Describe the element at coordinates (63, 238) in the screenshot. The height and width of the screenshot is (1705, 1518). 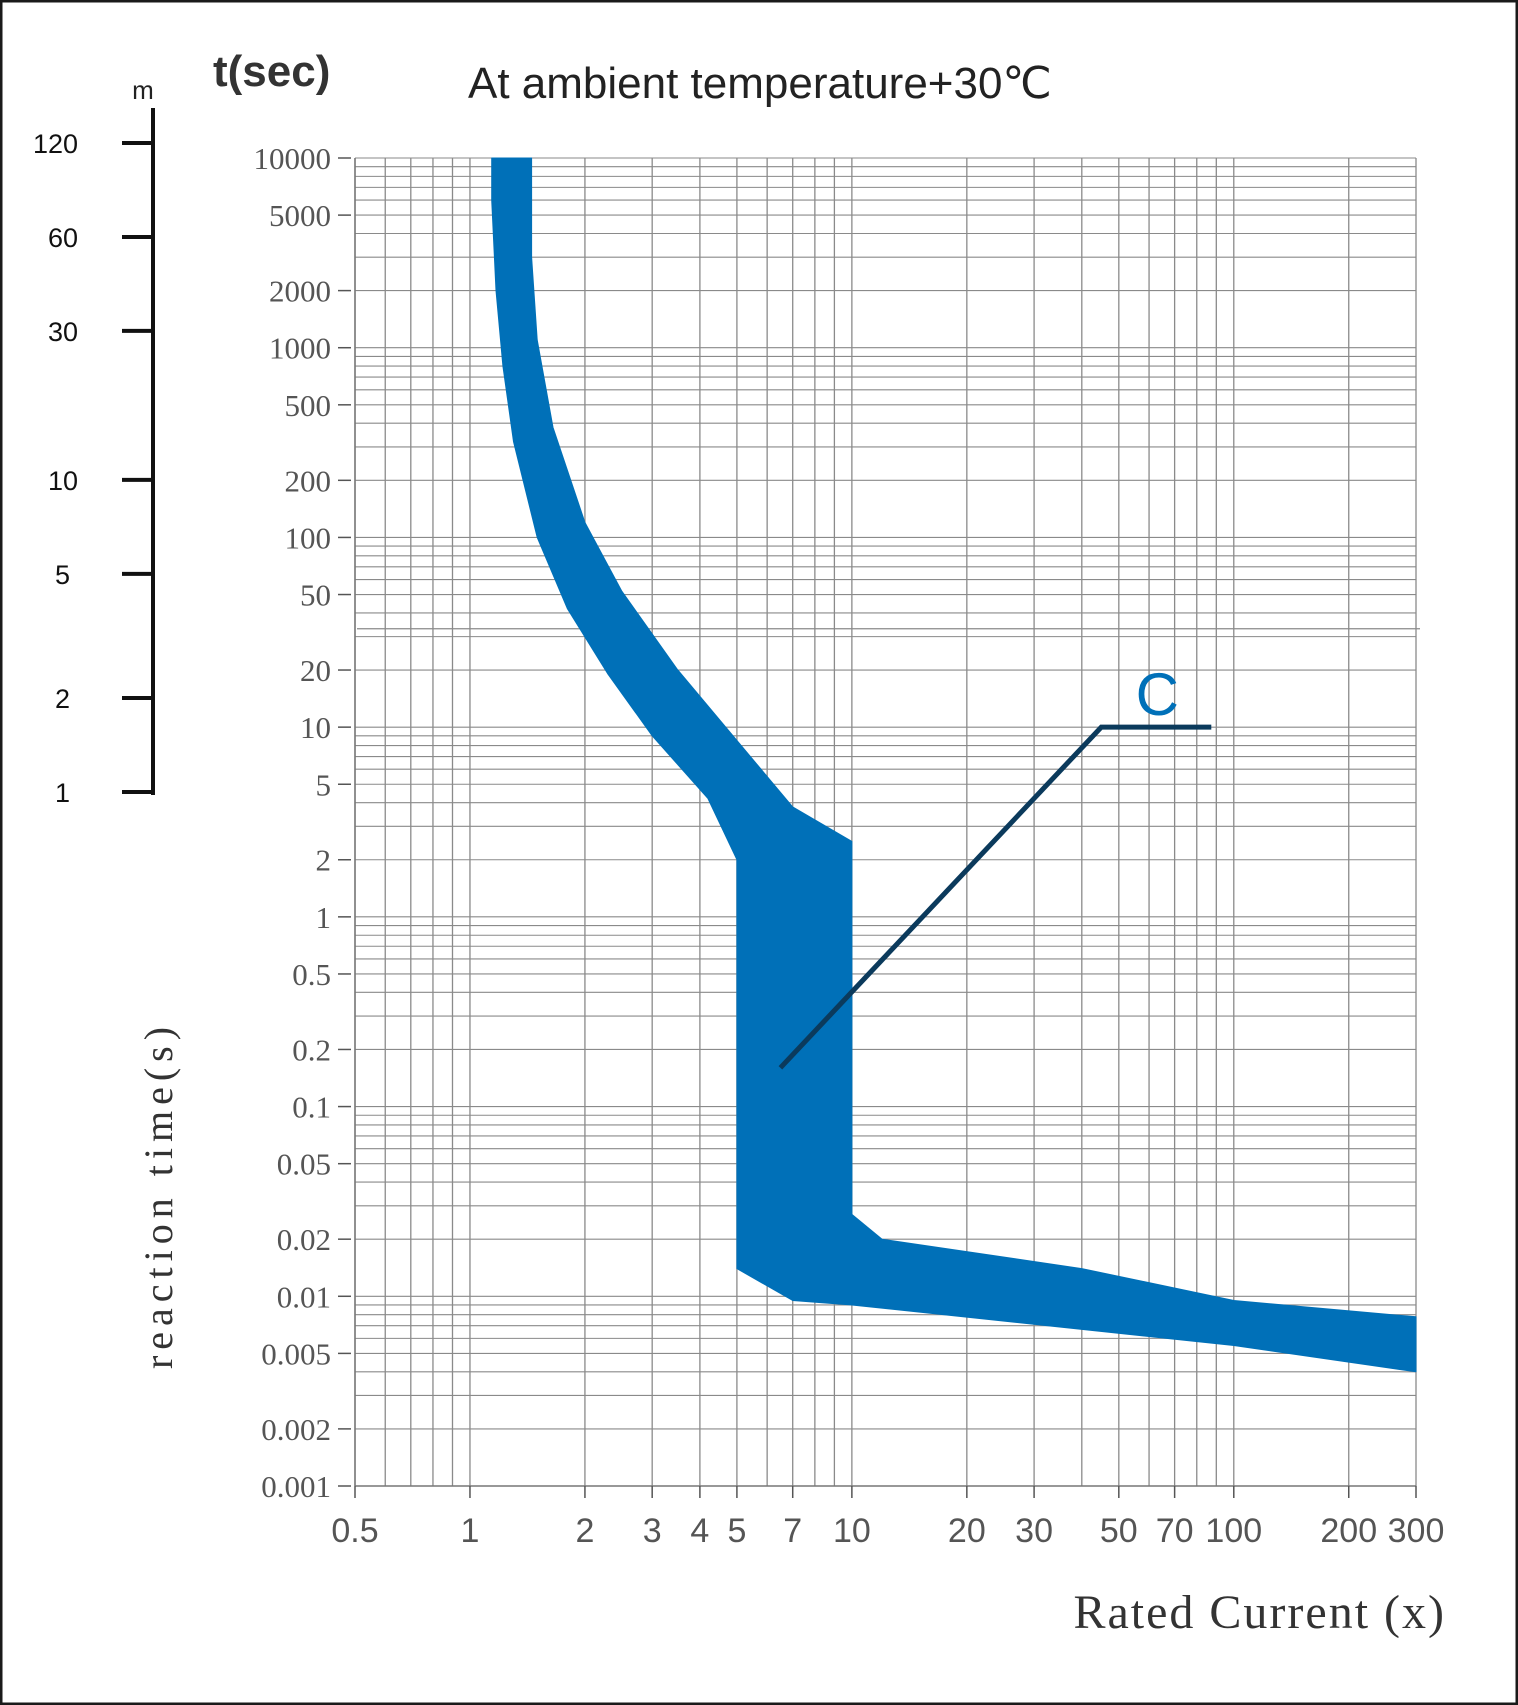
I see `minutes-tick-label: 60` at that location.